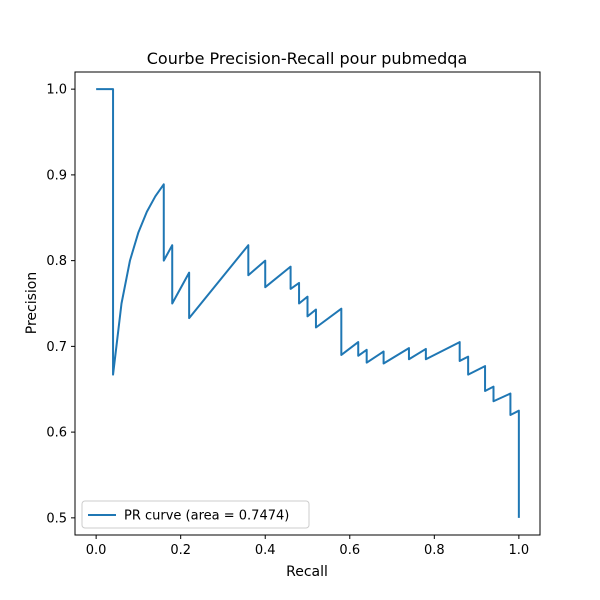 The width and height of the screenshot is (600, 600). Describe the element at coordinates (56, 433) in the screenshot. I see `y-tick-label: 0.6` at that location.